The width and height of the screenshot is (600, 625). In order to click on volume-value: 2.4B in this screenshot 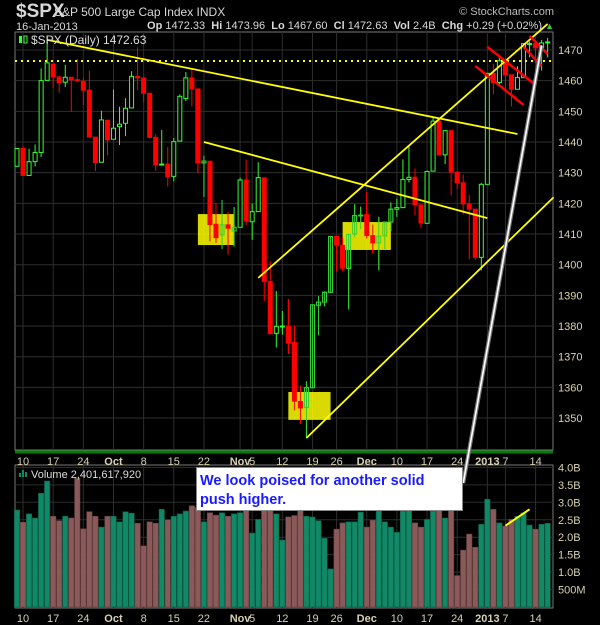, I will do `click(424, 26)`.